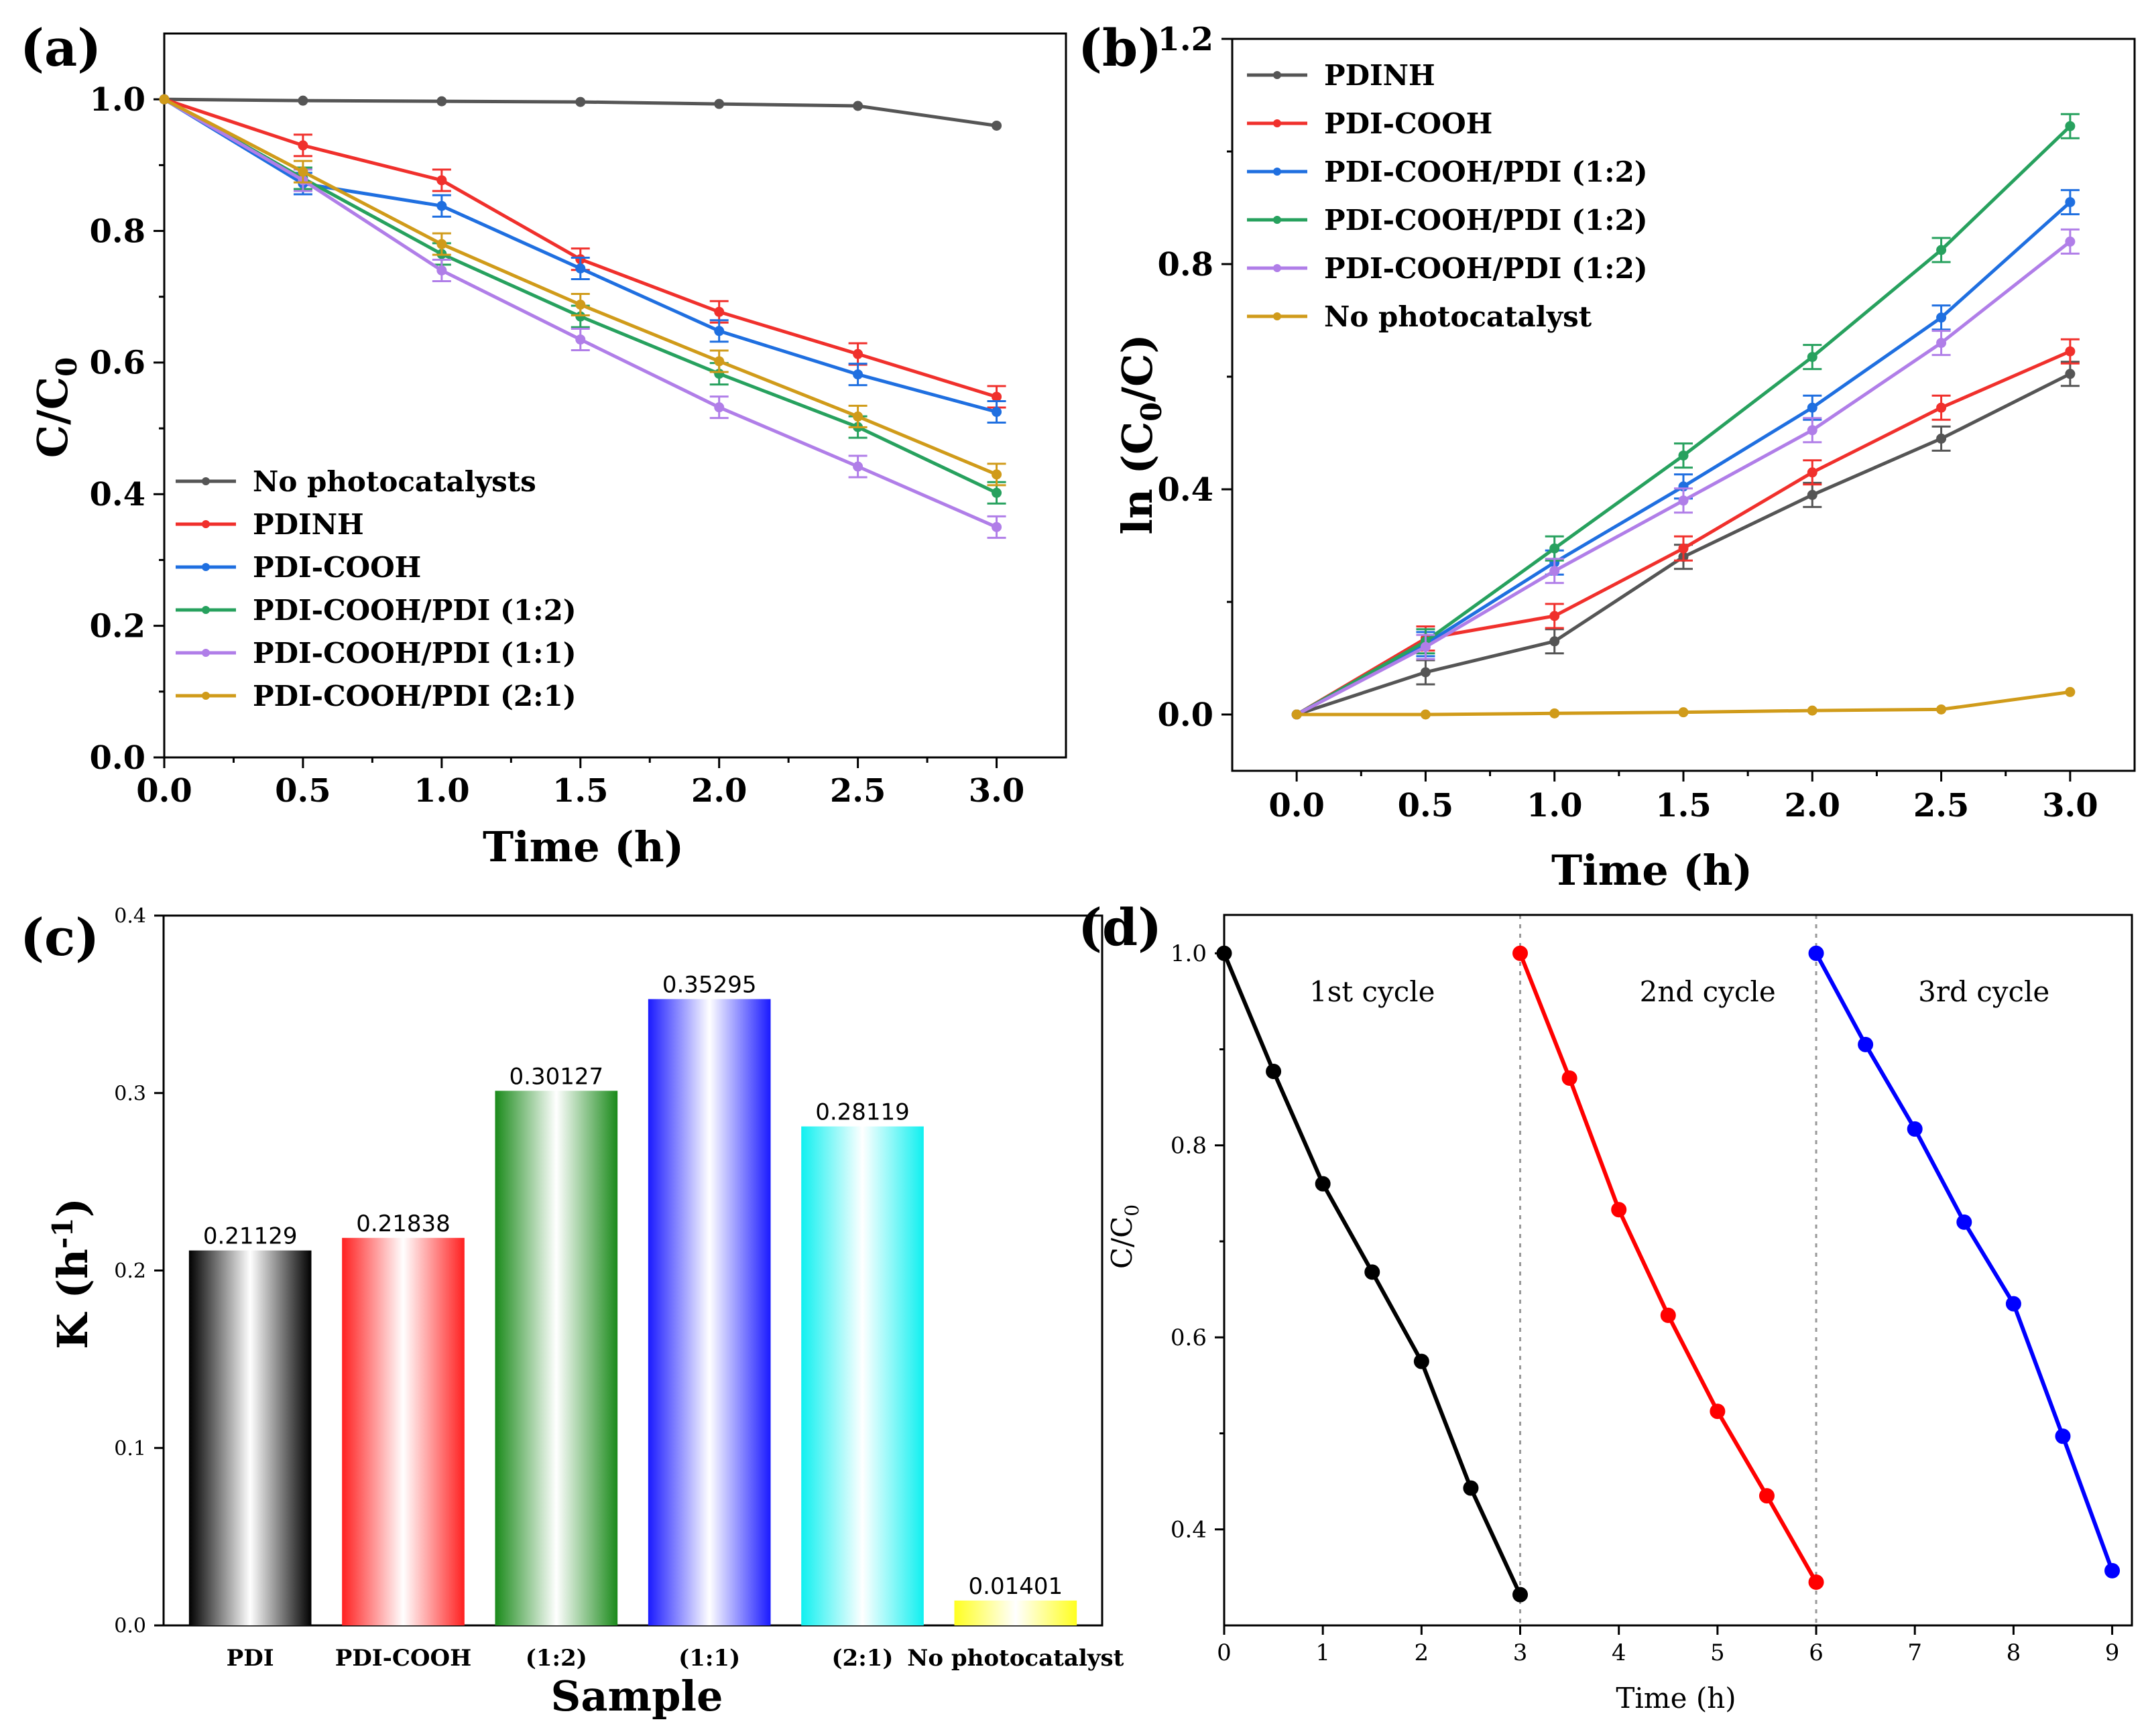 The height and width of the screenshot is (1736, 2148). What do you see at coordinates (130, 1627) in the screenshot?
I see `y-tick-label: 0.0` at bounding box center [130, 1627].